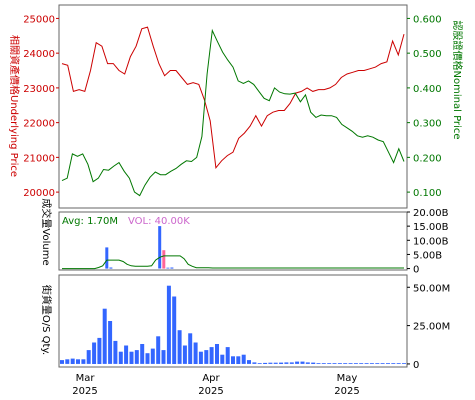 The image size is (475, 400). I want to click on left-tick-label: 23000, so click(39, 89).